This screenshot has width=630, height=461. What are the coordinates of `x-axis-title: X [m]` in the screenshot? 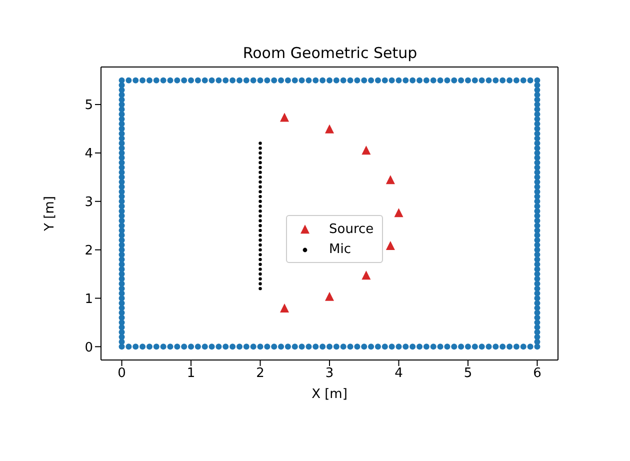 It's located at (330, 394).